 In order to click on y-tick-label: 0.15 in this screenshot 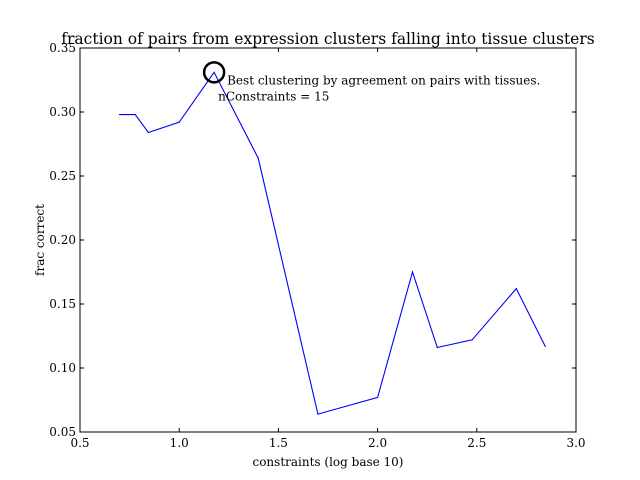, I will do `click(62, 304)`.